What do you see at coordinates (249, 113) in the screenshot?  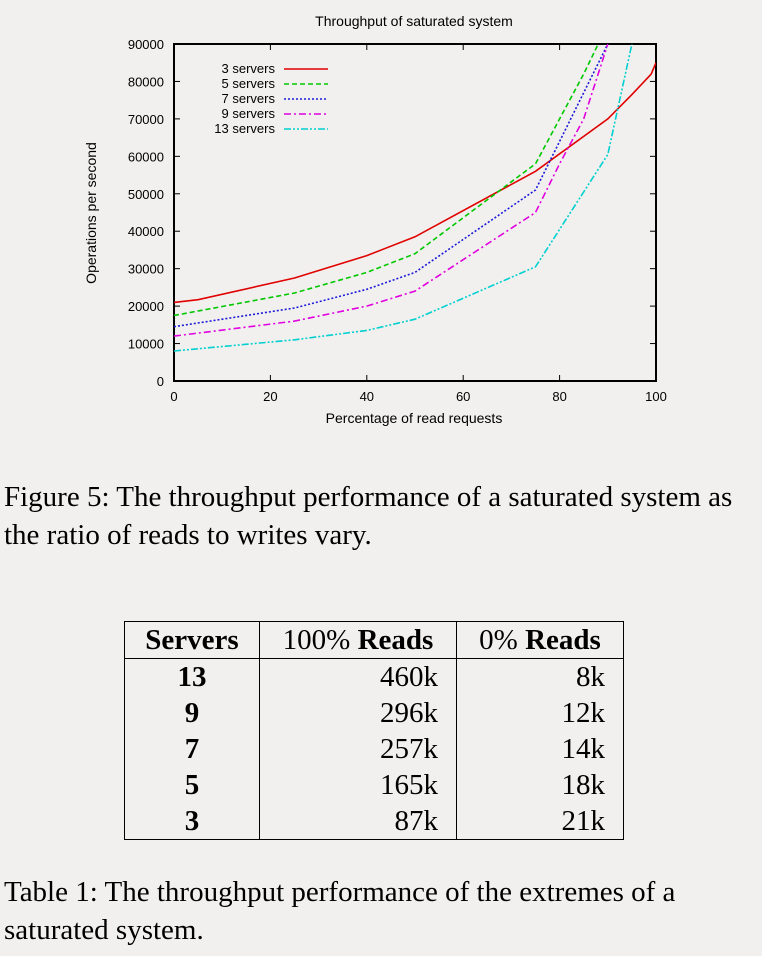 I see `legend-label: 9 servers` at bounding box center [249, 113].